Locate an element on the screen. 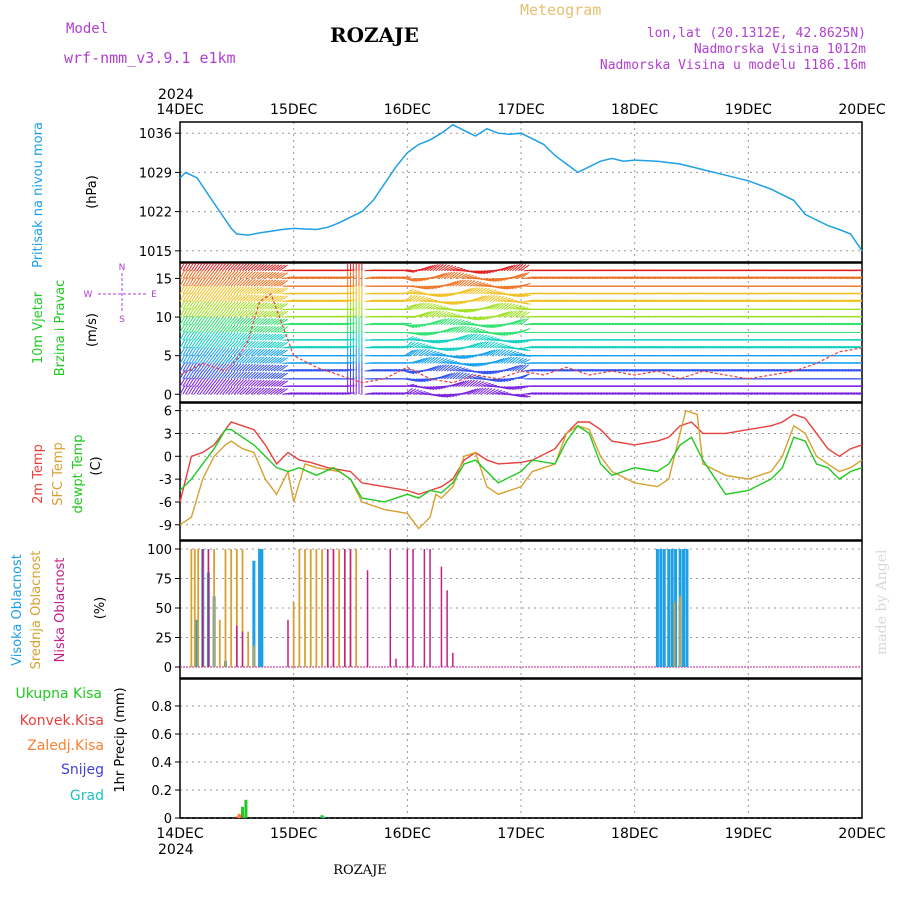 The image size is (900, 900). time-tick-label: 20DEC is located at coordinates (861, 834).